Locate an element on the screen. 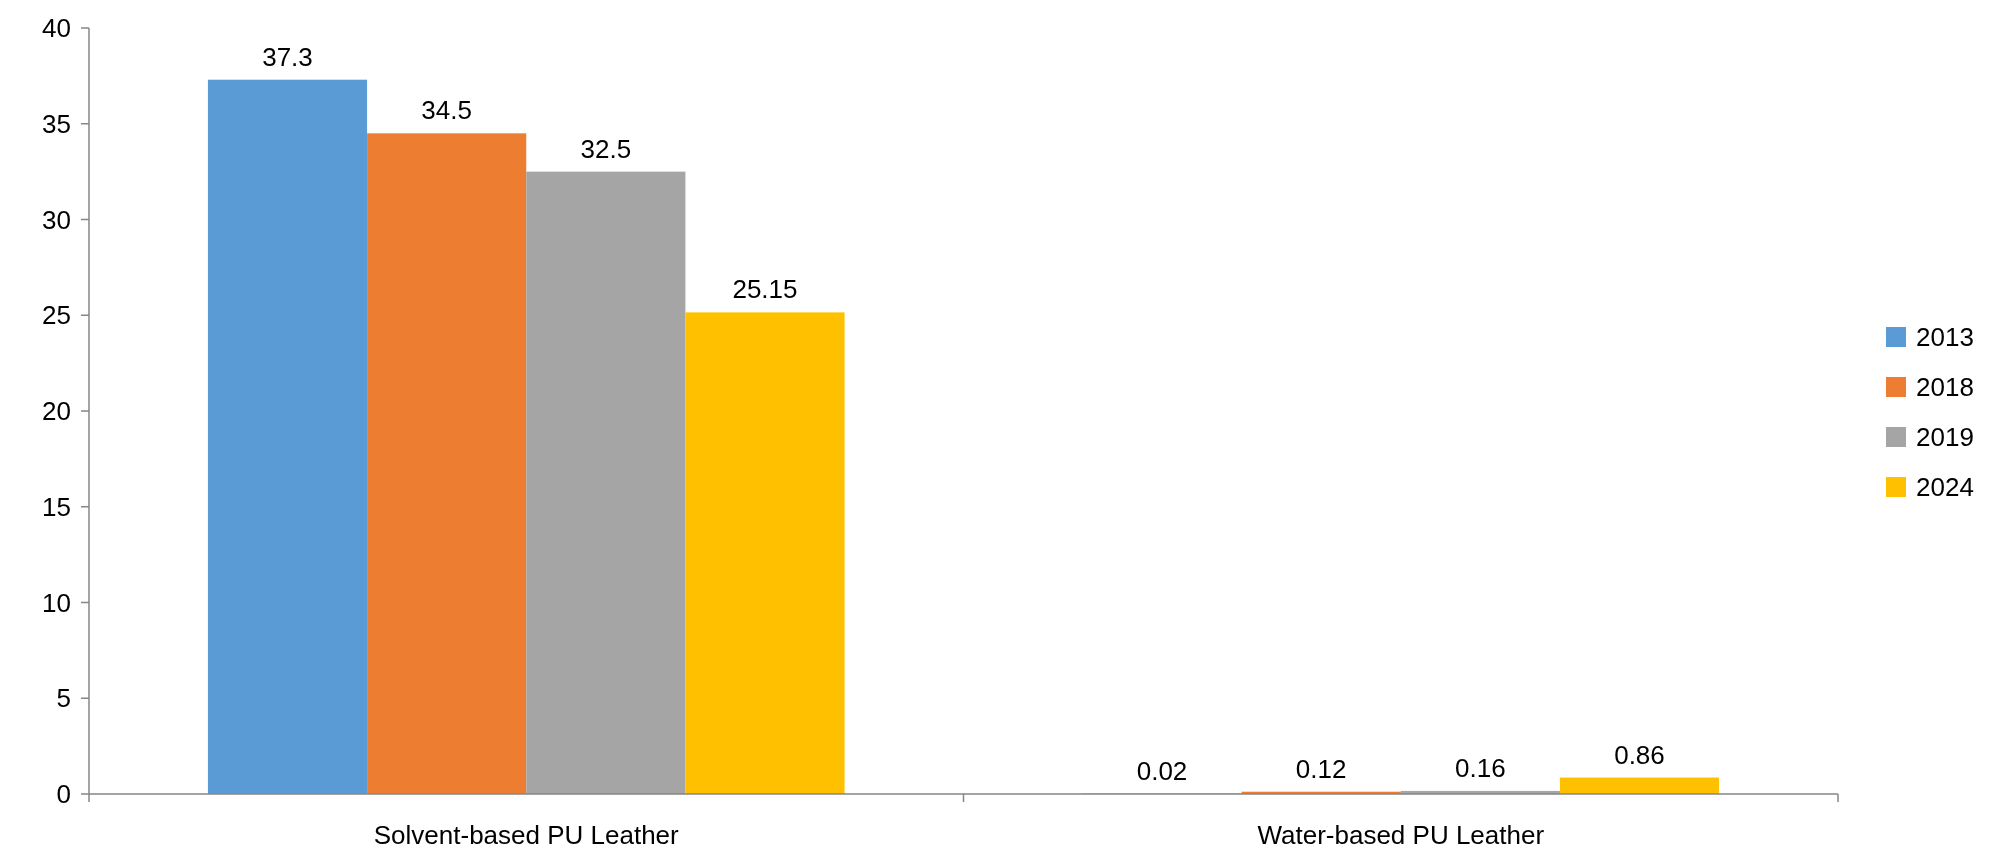  data-label: 37.3 is located at coordinates (287, 56).